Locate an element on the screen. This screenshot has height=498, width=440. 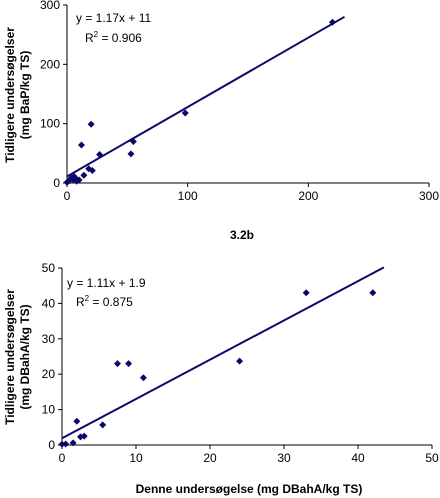
y-tick-label-bottom: 30 is located at coordinates (49, 339).